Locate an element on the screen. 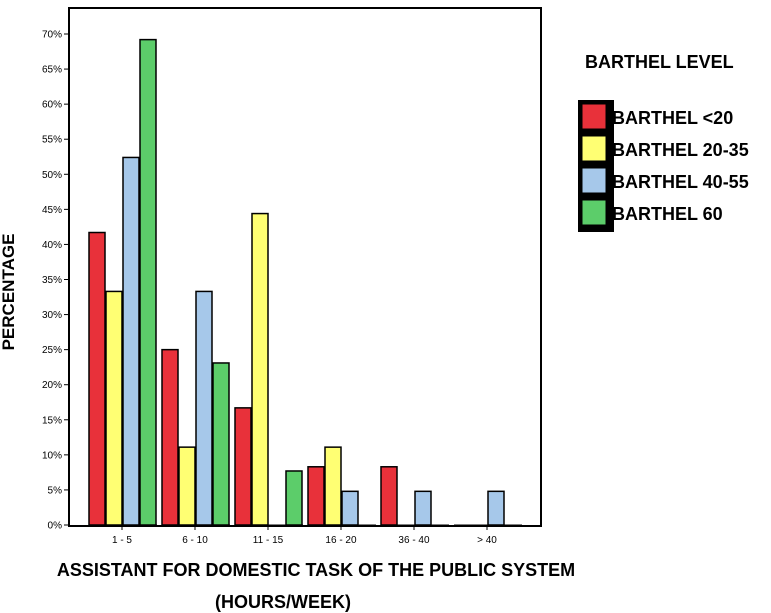  y-tick-label: 20% is located at coordinates (52, 385).